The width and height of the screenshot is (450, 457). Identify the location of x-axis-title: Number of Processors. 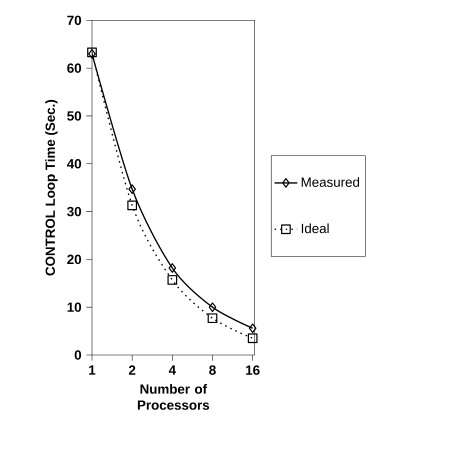
(174, 397).